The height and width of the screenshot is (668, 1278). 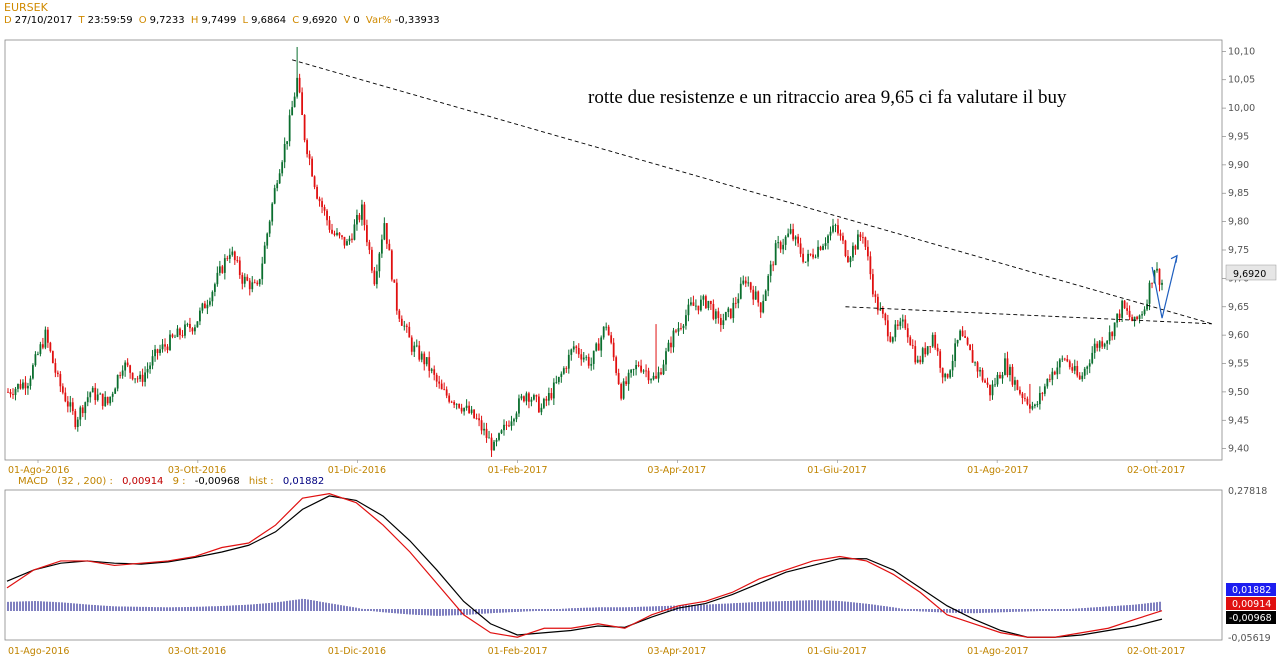 I want to click on x-tick-label: 03-Ott-2016, so click(x=197, y=651).